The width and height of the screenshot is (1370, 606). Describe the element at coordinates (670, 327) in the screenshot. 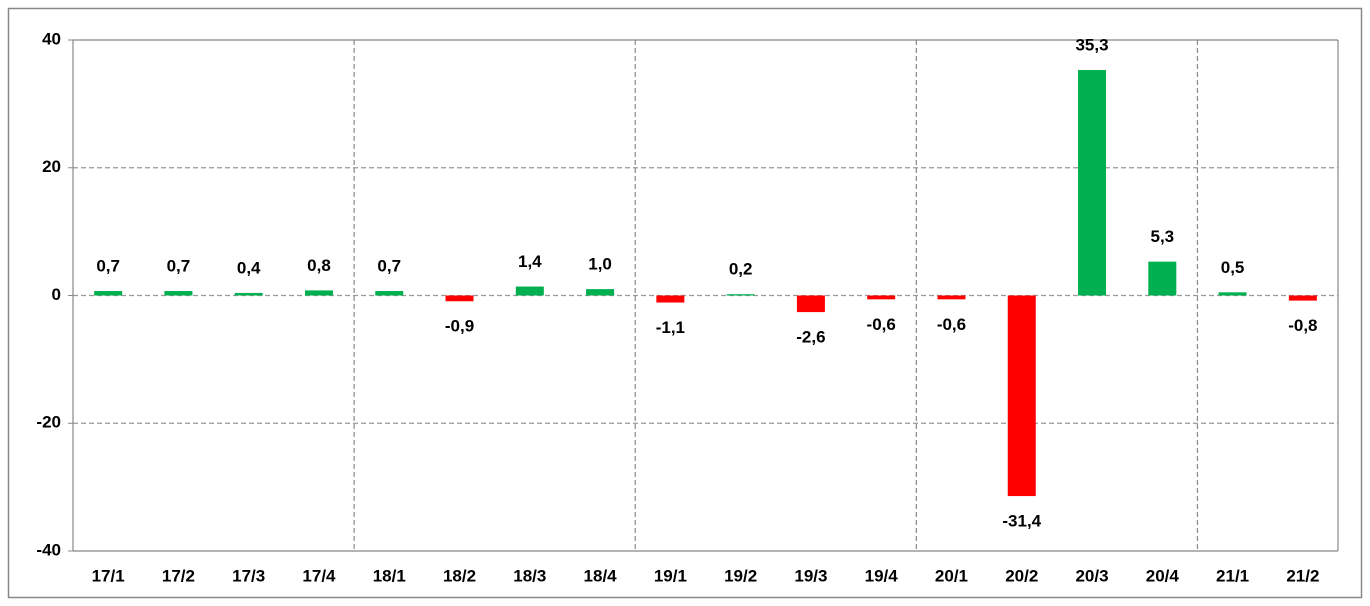

I see `value-label: -1,1` at that location.